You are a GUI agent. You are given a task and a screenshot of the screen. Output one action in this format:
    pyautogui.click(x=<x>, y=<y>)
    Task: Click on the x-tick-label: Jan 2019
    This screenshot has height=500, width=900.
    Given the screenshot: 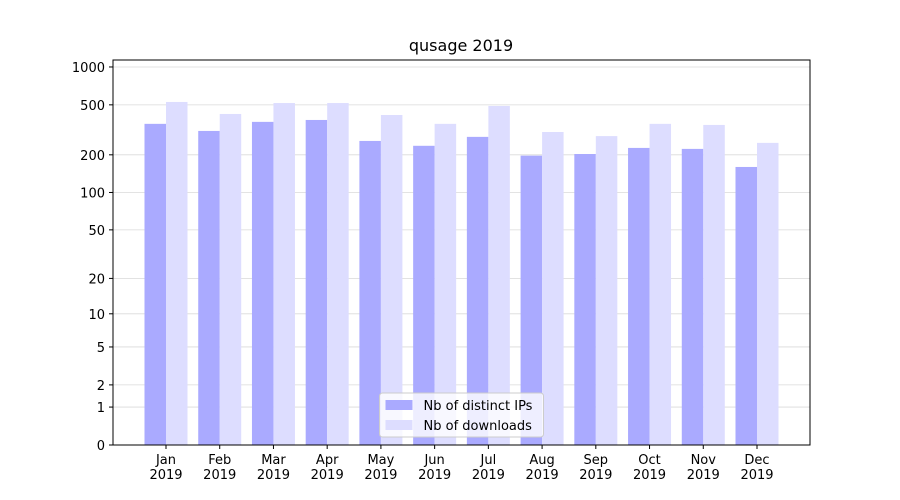 What is the action you would take?
    pyautogui.click(x=166, y=468)
    